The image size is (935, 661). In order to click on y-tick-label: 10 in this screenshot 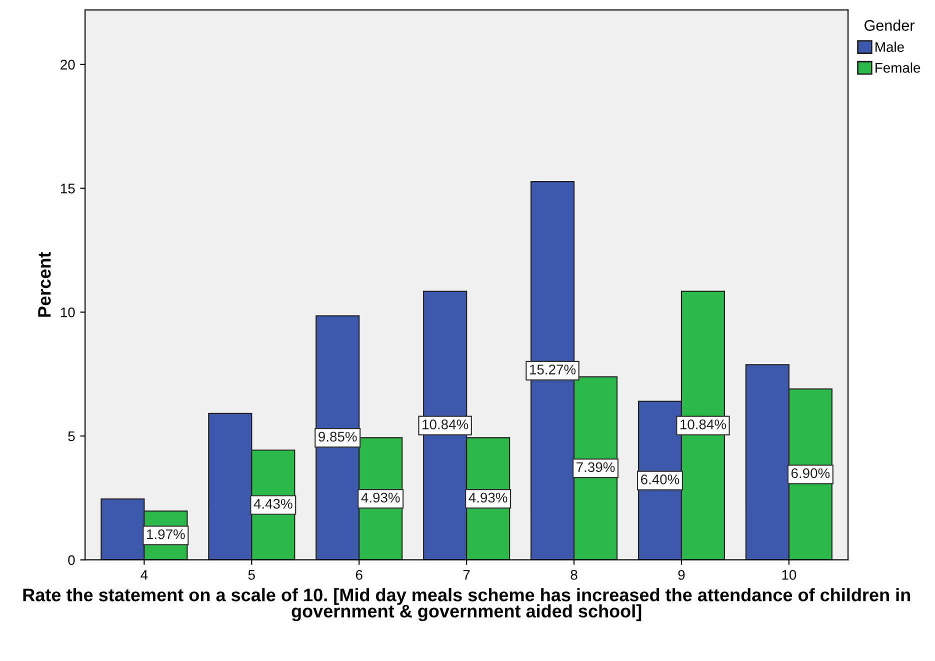, I will do `click(67, 312)`.